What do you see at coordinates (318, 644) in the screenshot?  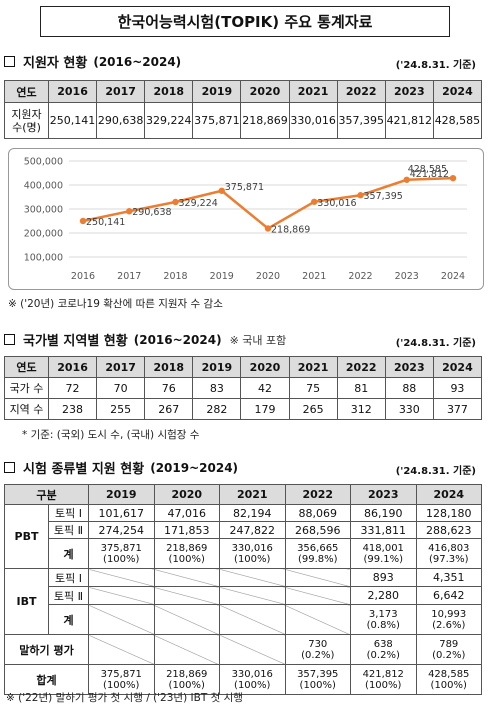 I see `cell-value: 730` at bounding box center [318, 644].